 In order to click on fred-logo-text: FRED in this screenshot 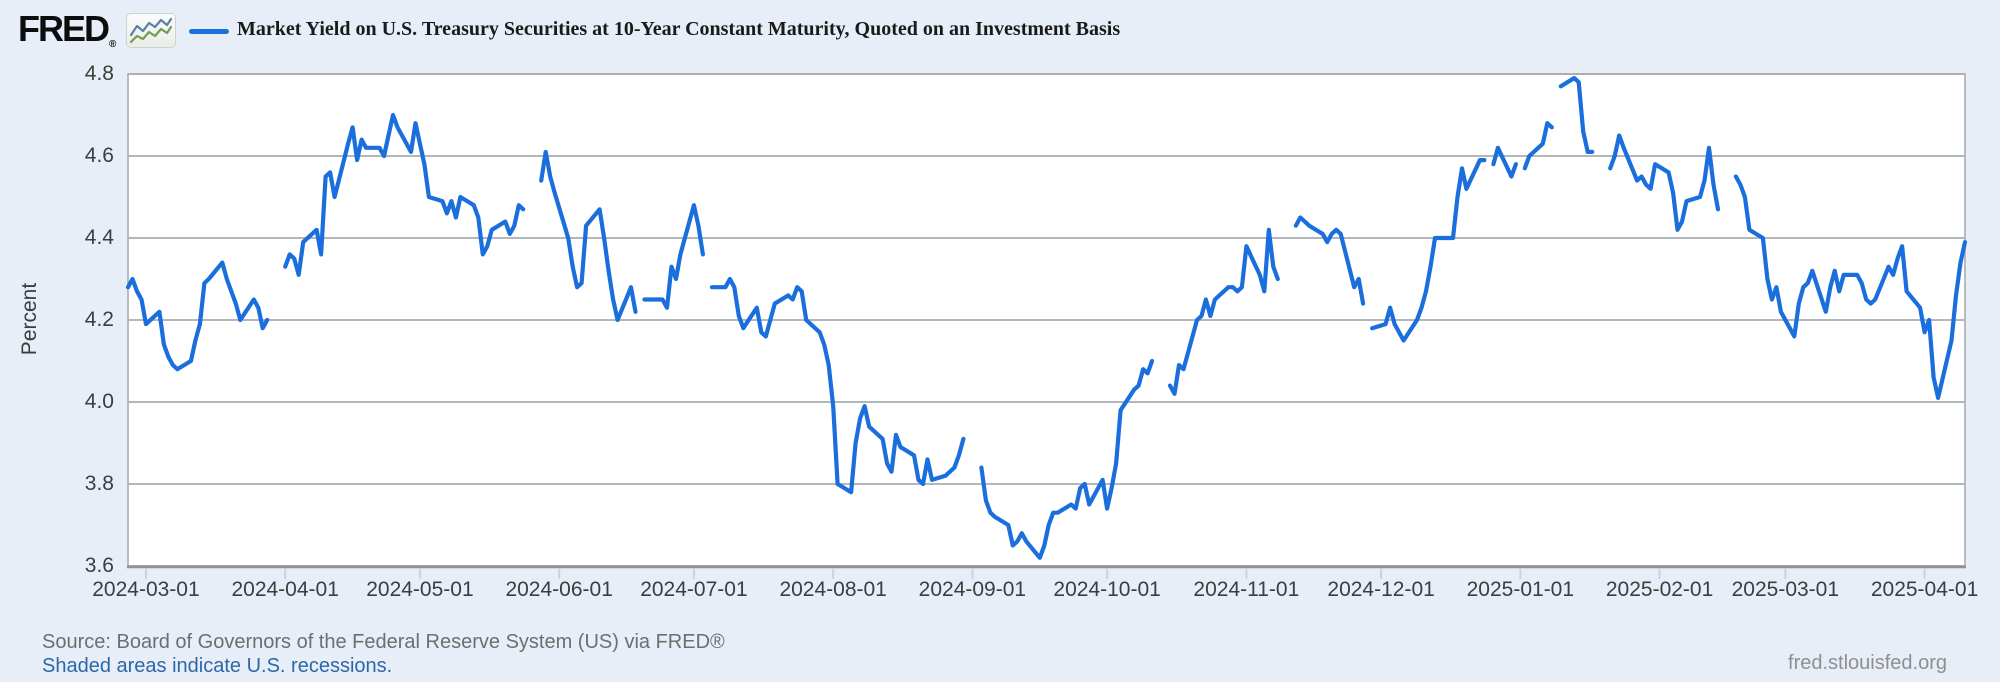, I will do `click(64, 28)`.